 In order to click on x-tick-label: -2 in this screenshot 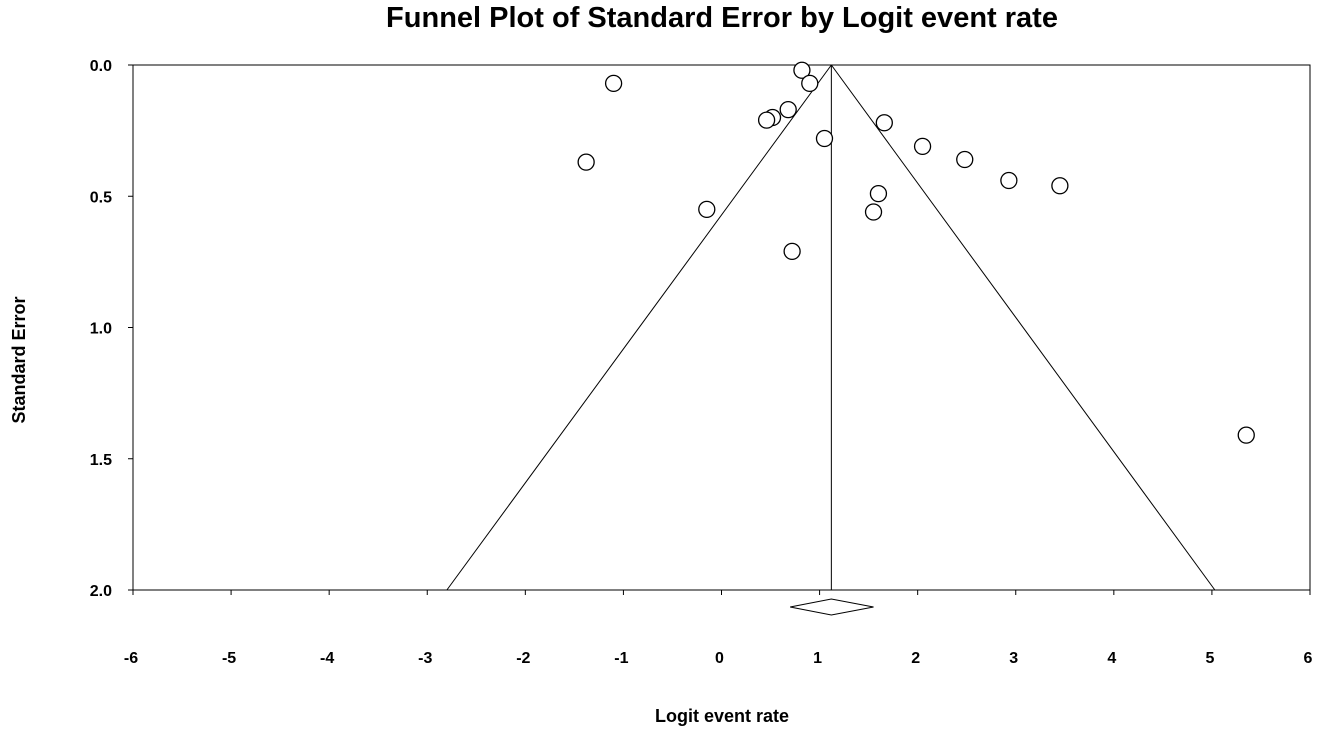, I will do `click(523, 658)`.